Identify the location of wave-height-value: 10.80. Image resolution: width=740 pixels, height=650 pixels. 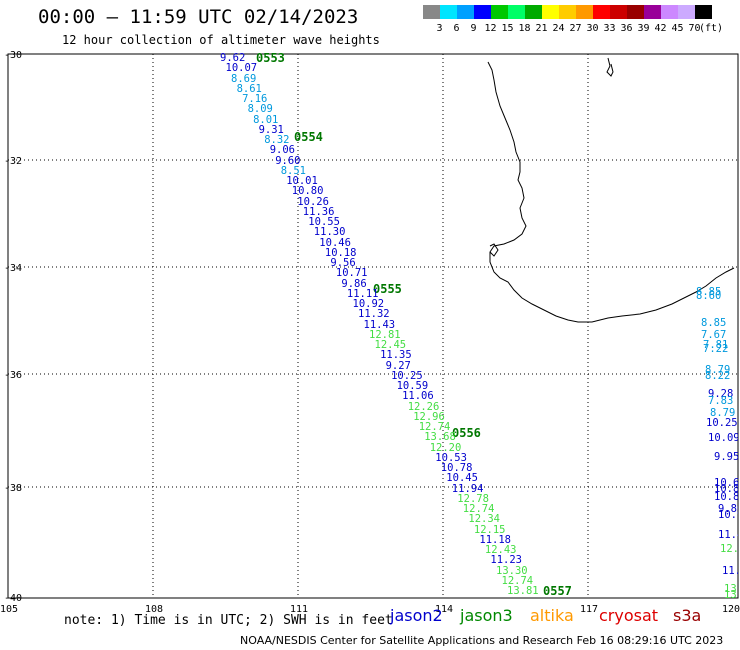
(307, 191).